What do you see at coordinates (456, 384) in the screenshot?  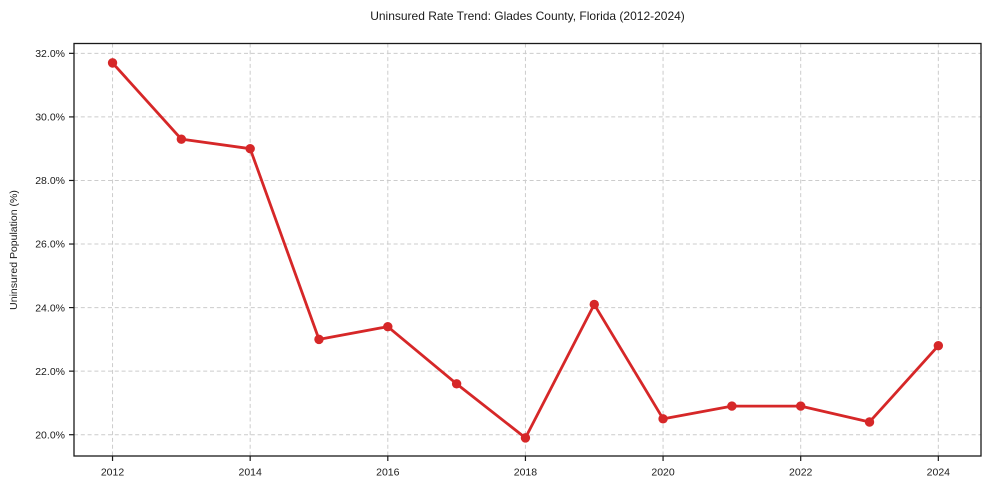 I see `data-point-2017` at bounding box center [456, 384].